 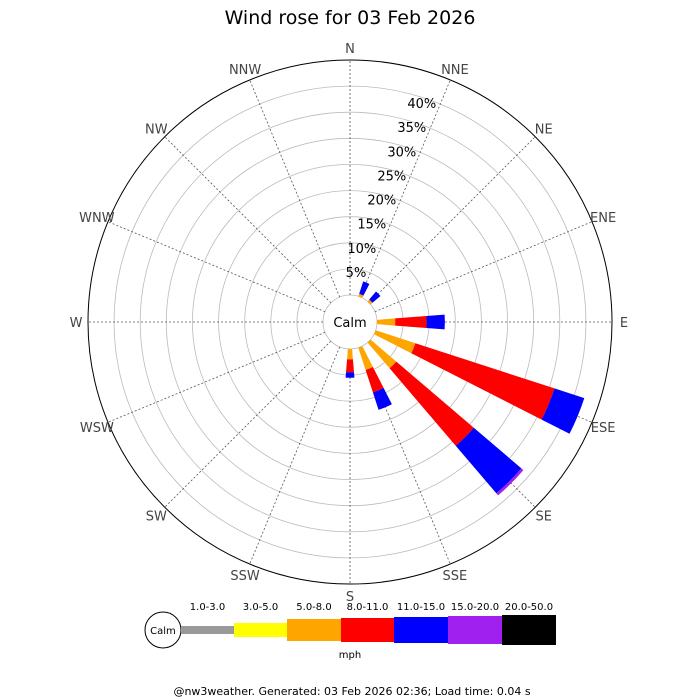 I want to click on legend-label-5.0-8.0: 5.0-8.0, so click(x=313, y=607).